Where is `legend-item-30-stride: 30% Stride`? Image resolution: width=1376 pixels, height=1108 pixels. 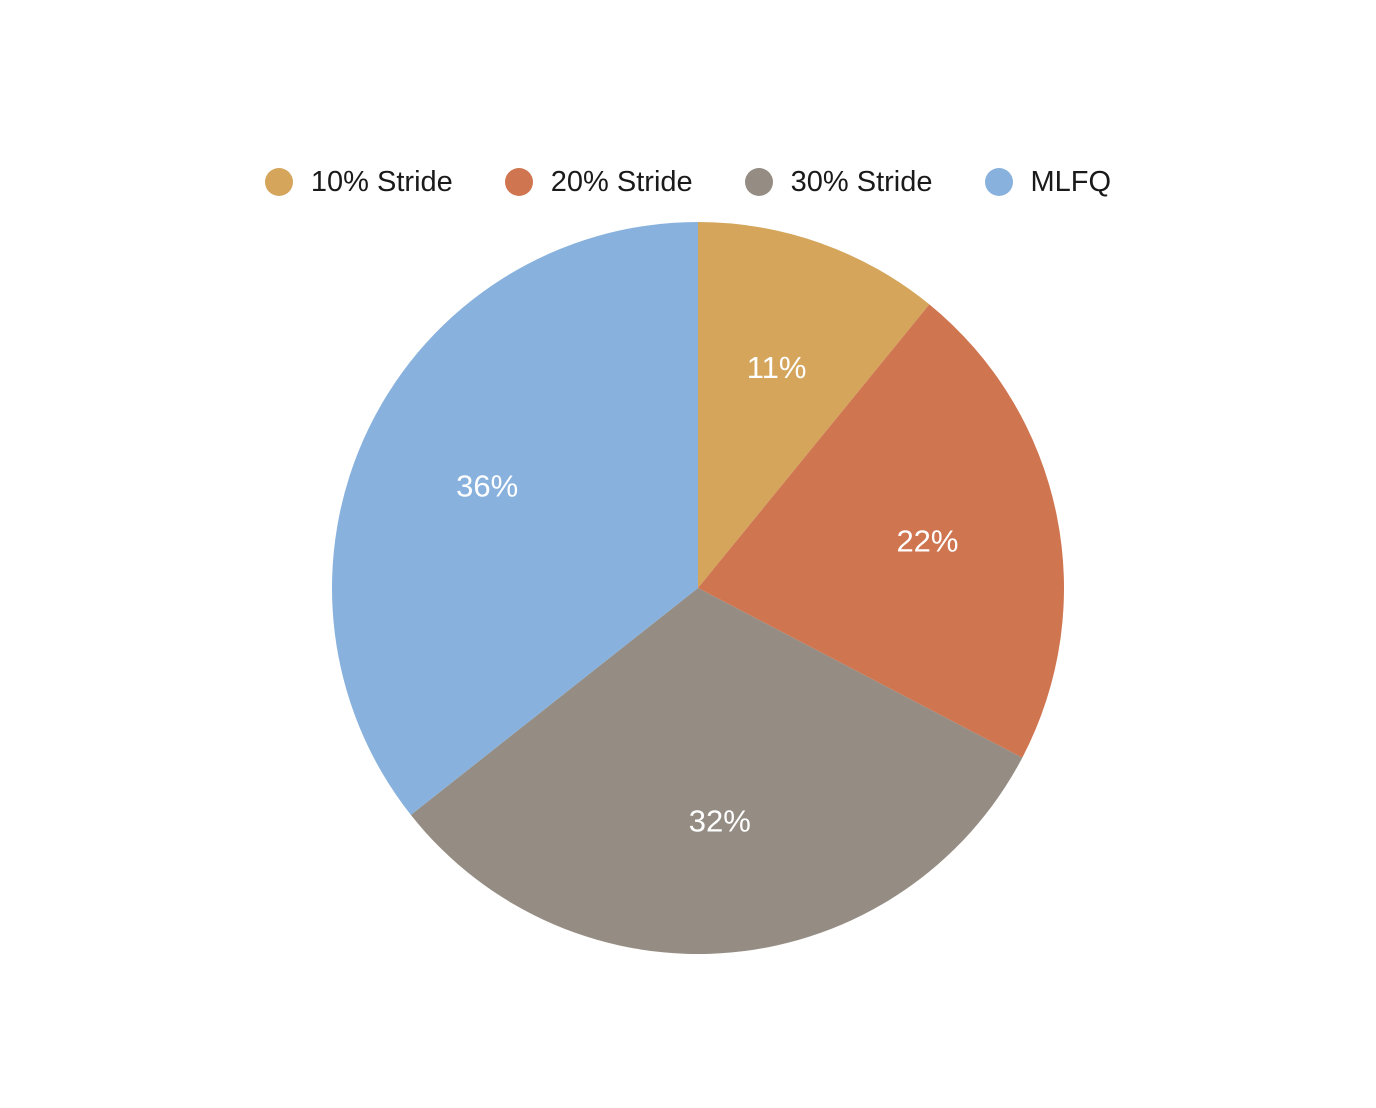
legend-item-30-stride: 30% Stride is located at coordinates (838, 182).